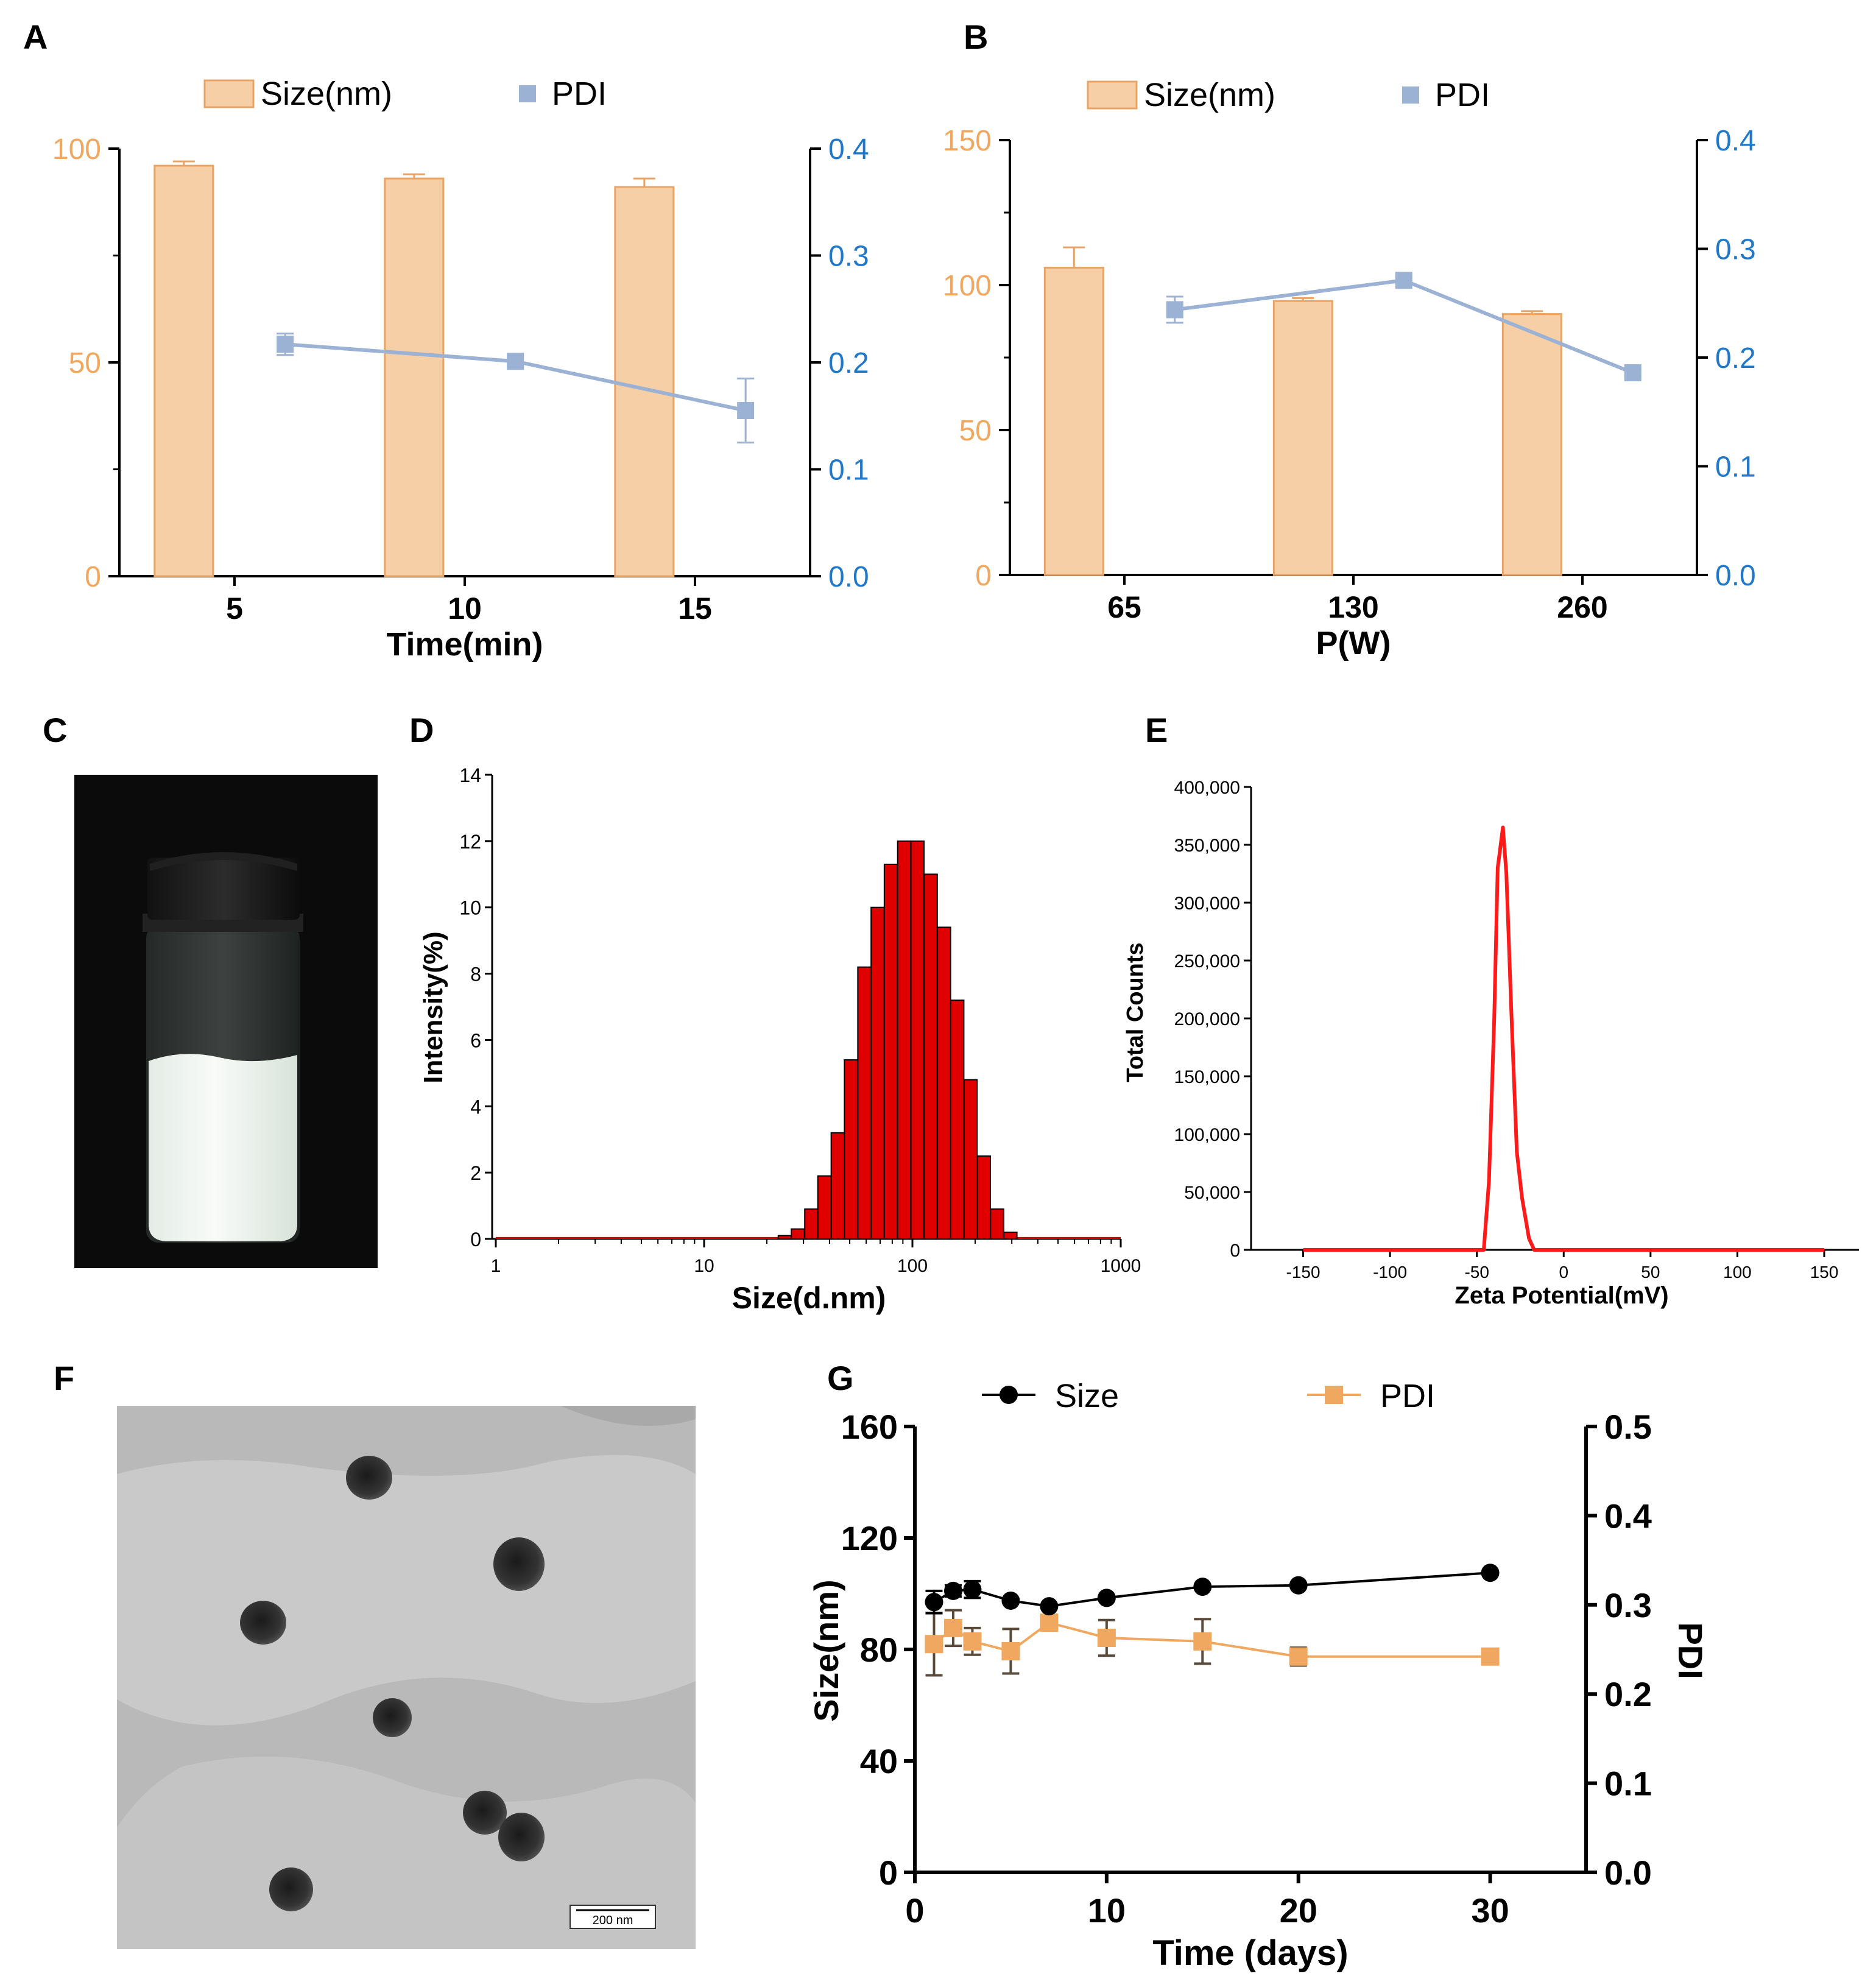 Image resolution: width=1876 pixels, height=1982 pixels. I want to click on tem-scale-bar-box, so click(613, 1917).